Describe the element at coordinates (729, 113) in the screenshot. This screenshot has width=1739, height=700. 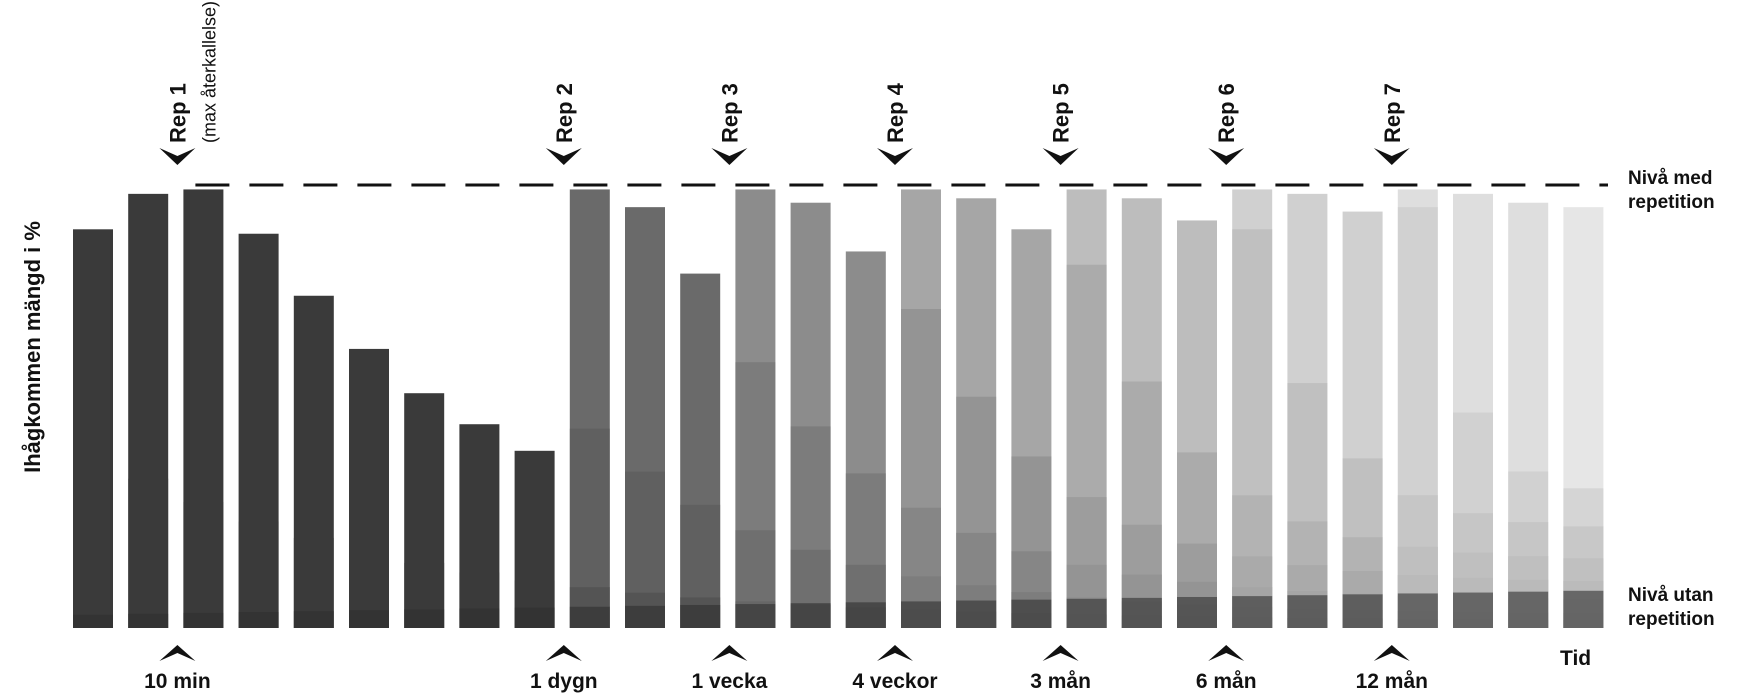
I see `rep-label: Rep 3` at that location.